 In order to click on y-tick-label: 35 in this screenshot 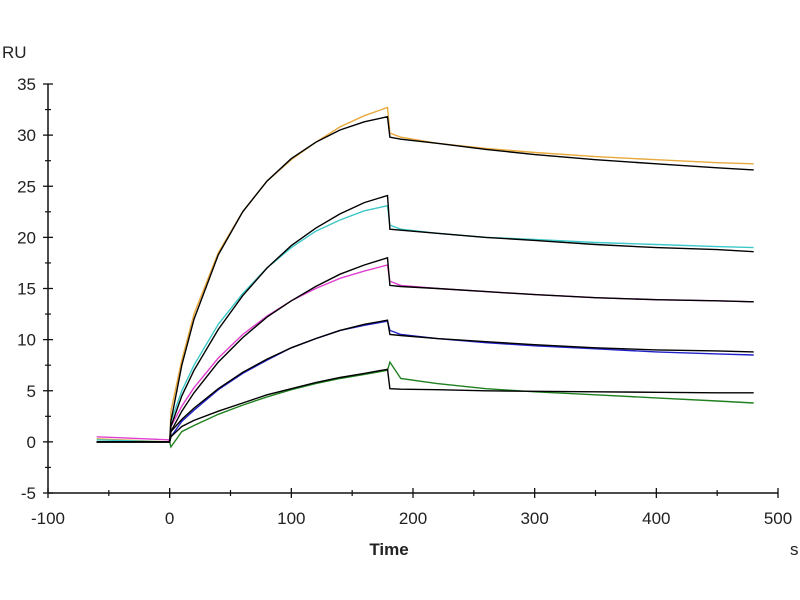, I will do `click(26, 84)`.